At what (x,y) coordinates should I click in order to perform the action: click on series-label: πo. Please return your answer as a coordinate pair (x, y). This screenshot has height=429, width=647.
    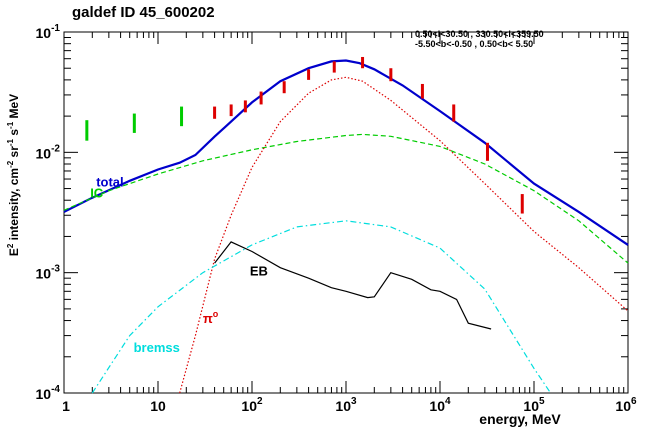
    Looking at the image, I should click on (211, 317).